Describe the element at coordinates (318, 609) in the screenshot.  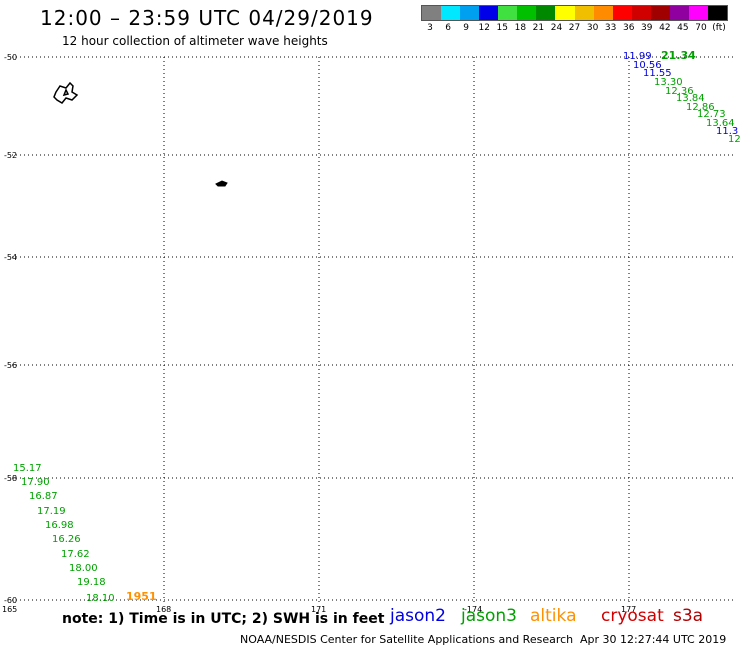
I see `lon-label: 171` at that location.